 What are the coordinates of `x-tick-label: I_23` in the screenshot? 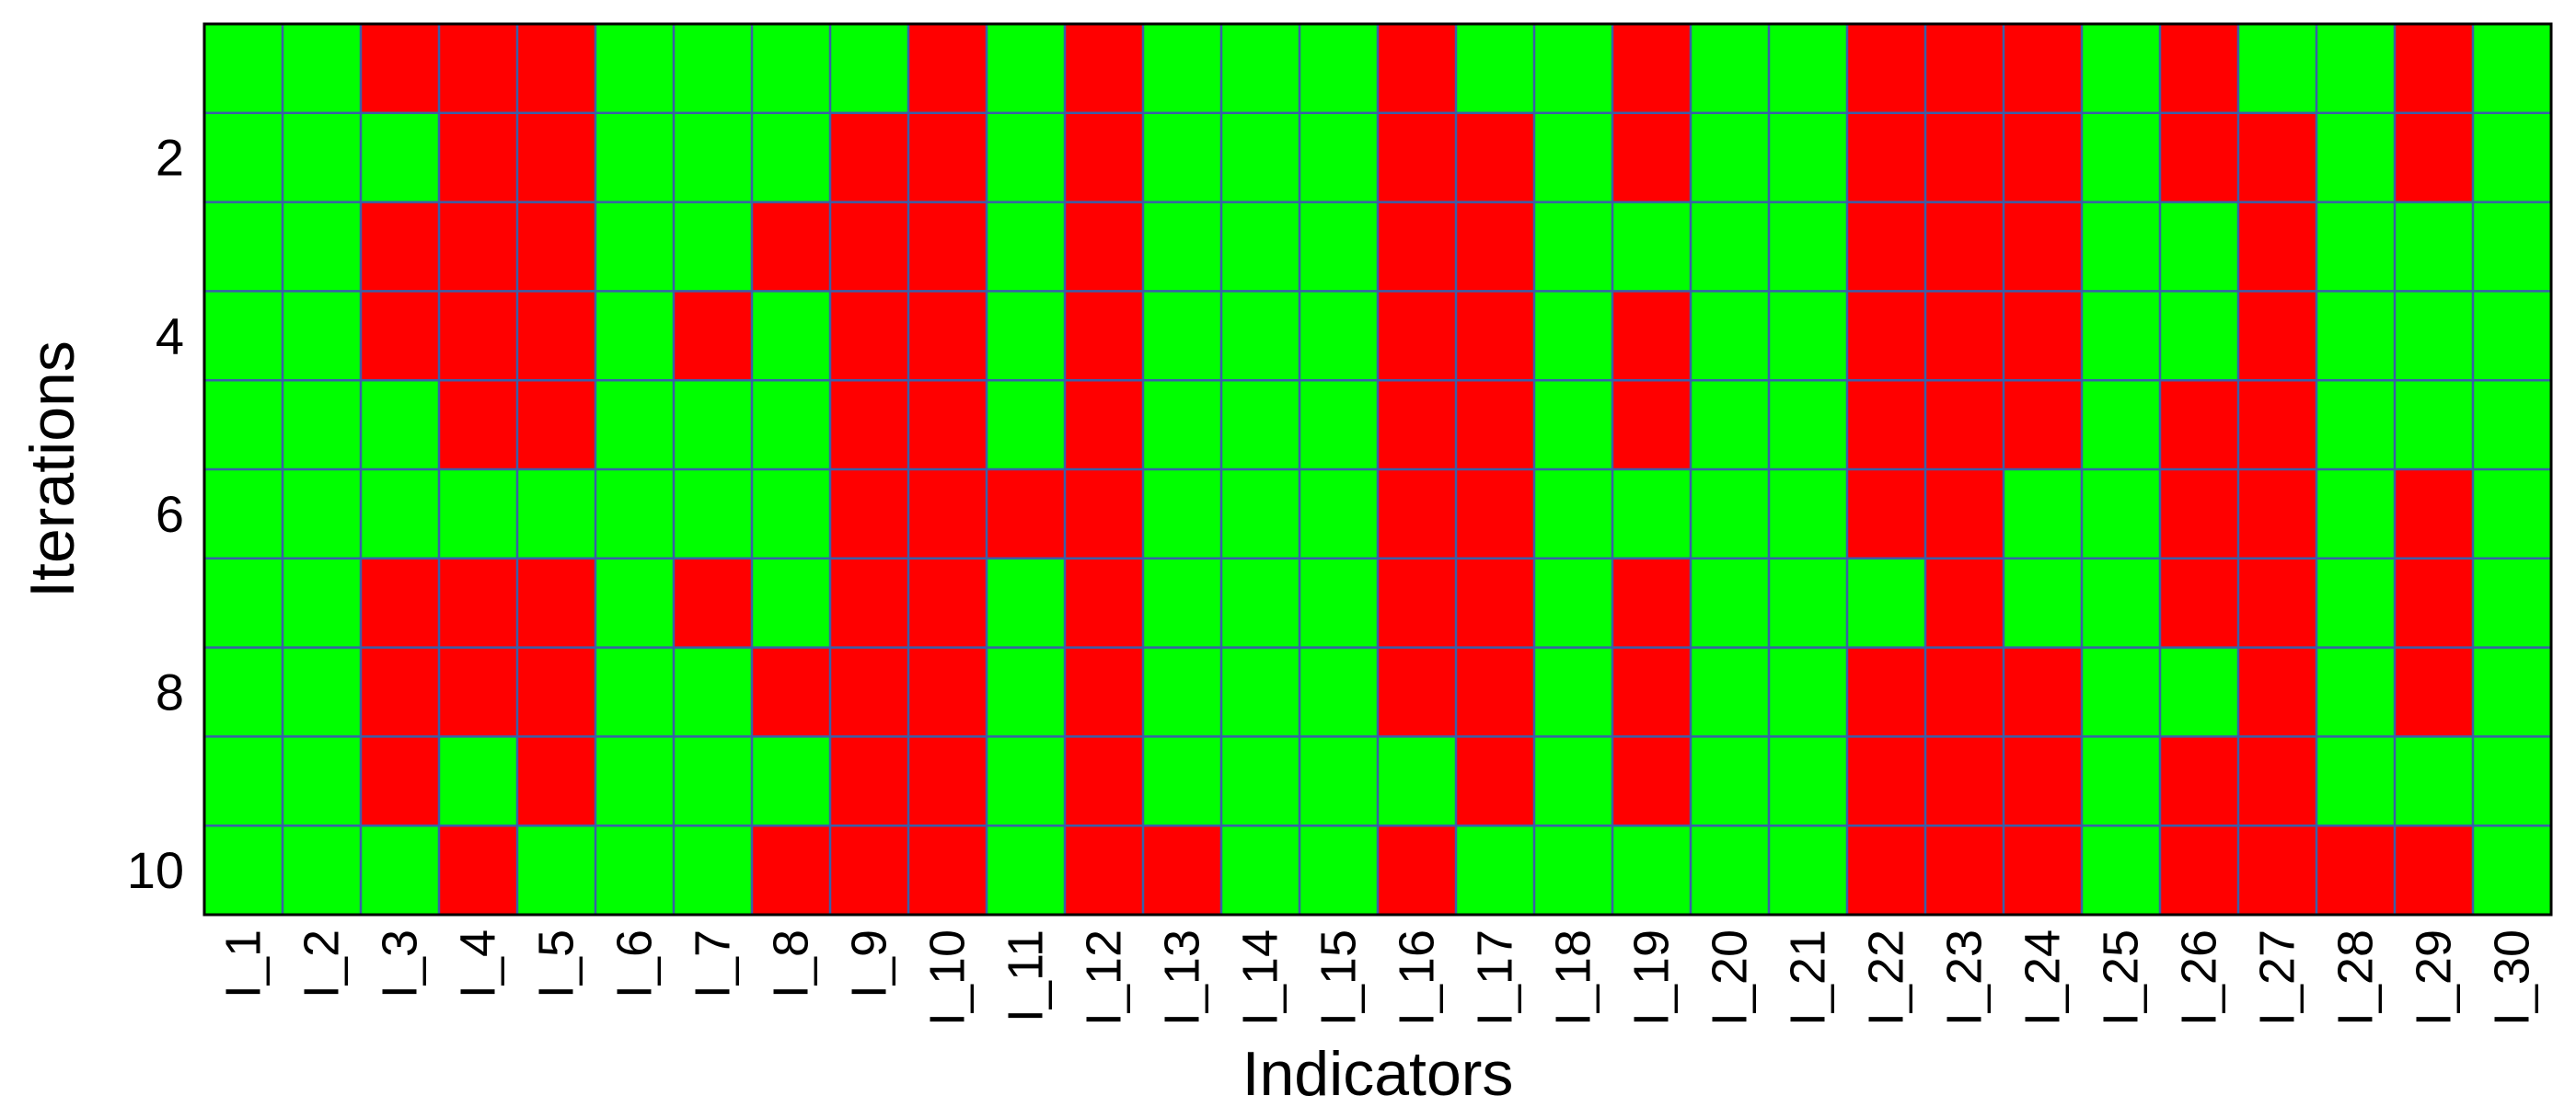 It's located at (1965, 977).